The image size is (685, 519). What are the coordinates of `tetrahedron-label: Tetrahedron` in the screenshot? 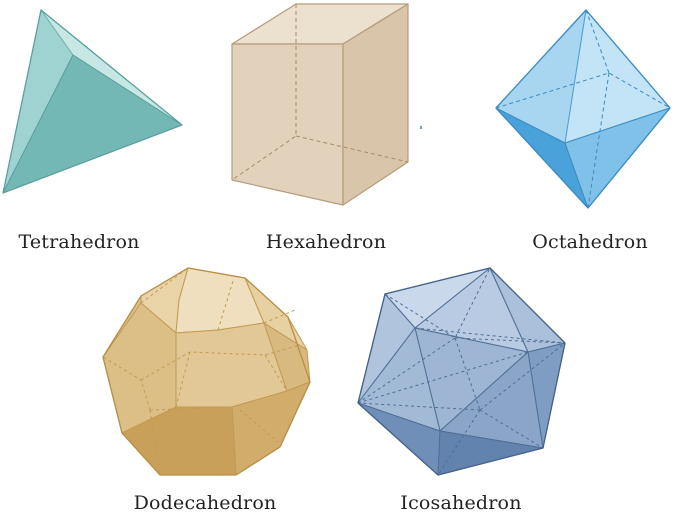 It's located at (79, 242).